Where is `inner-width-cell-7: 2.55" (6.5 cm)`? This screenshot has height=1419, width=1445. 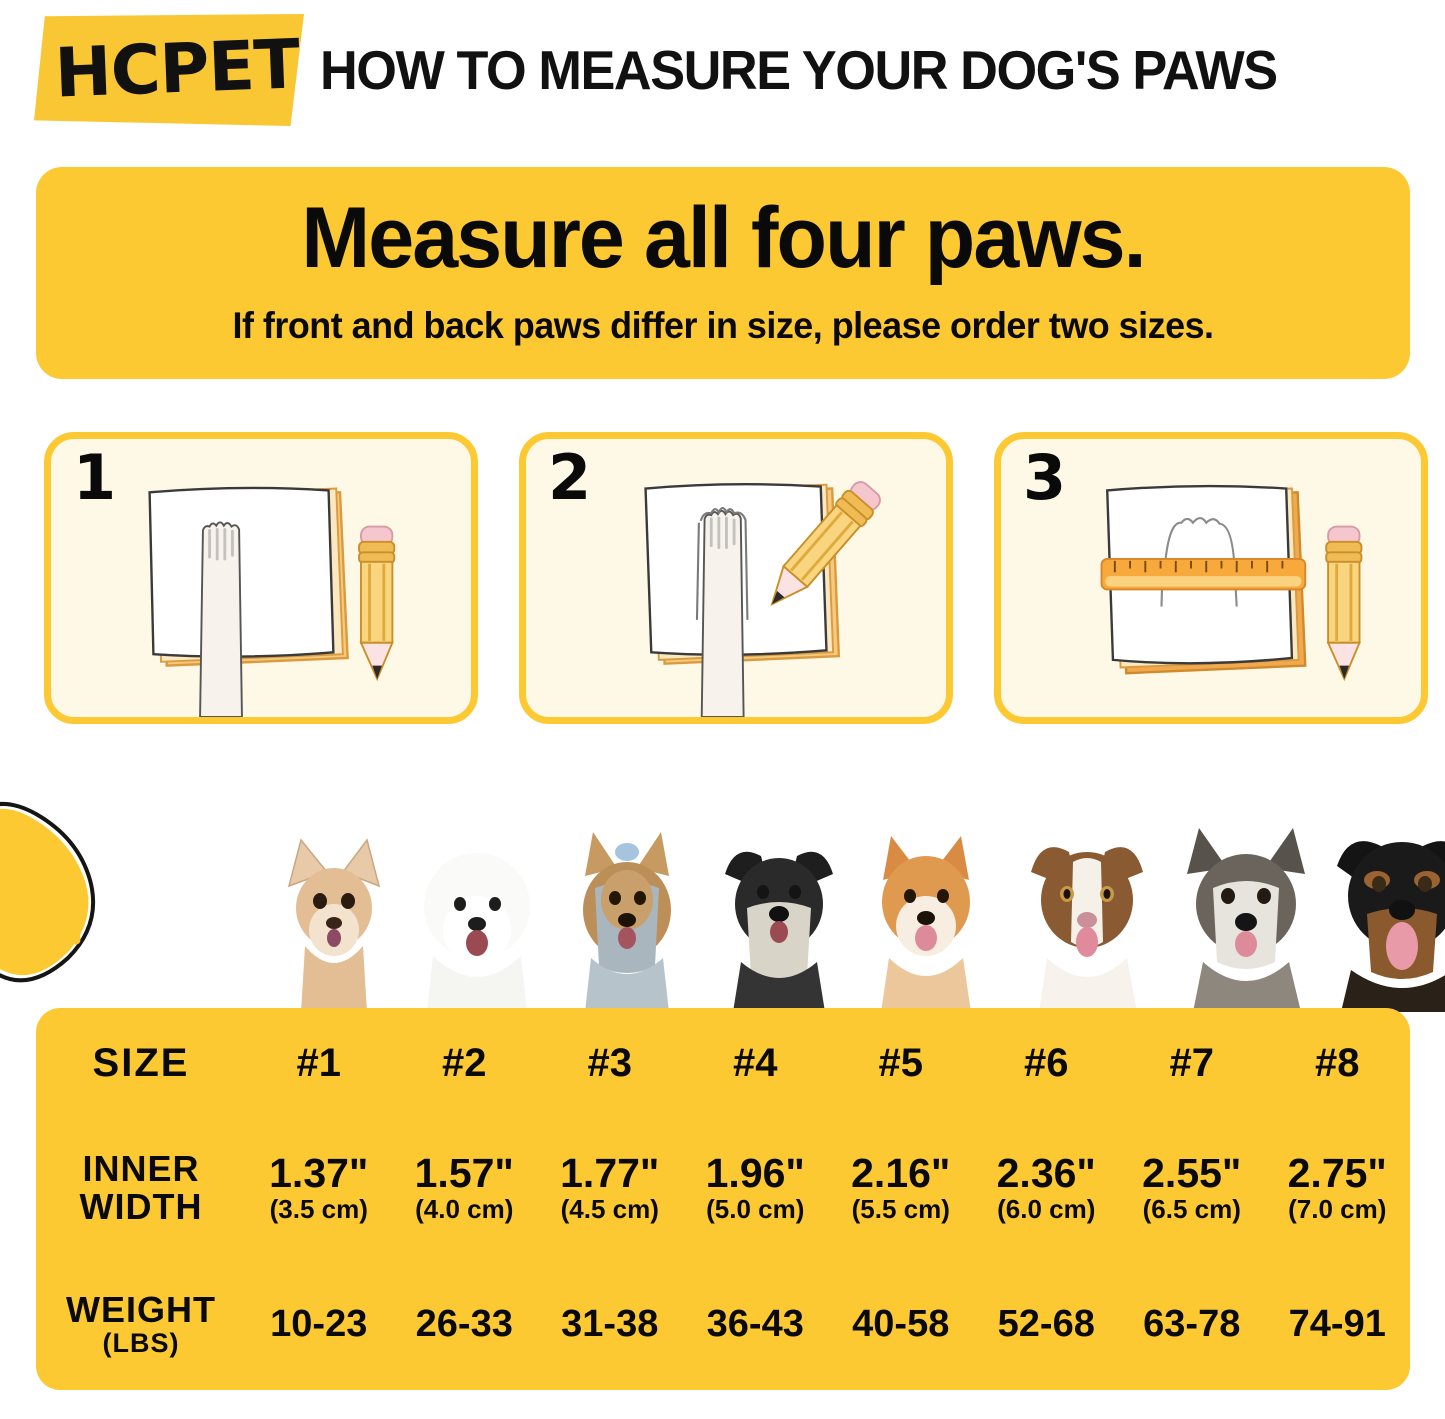 inner-width-cell-7: 2.55" (6.5 cm) is located at coordinates (1192, 1188).